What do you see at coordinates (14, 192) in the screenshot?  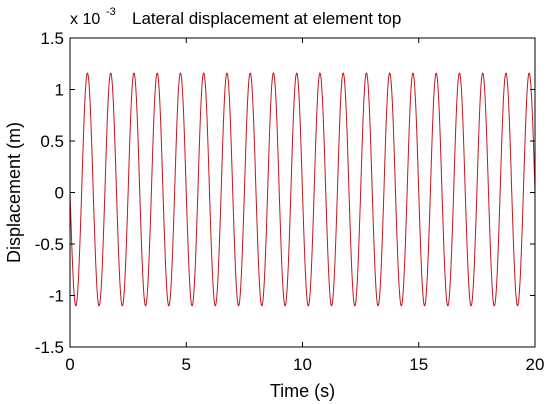 I see `y-axis-label: Displacement (m)` at bounding box center [14, 192].